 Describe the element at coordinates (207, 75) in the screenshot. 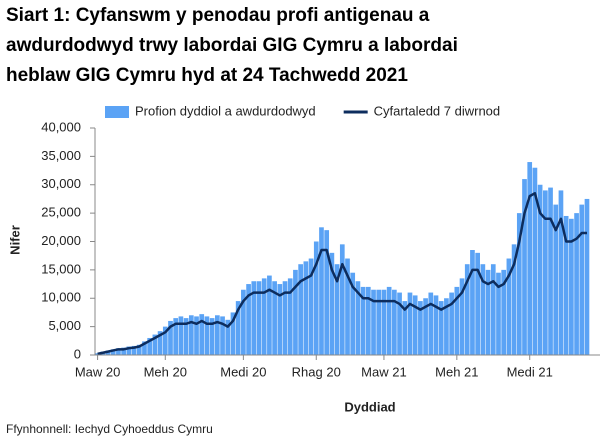

I see `chart-title: heblaw GIG Cymru hyd at 24 Tachwedd 2021` at that location.